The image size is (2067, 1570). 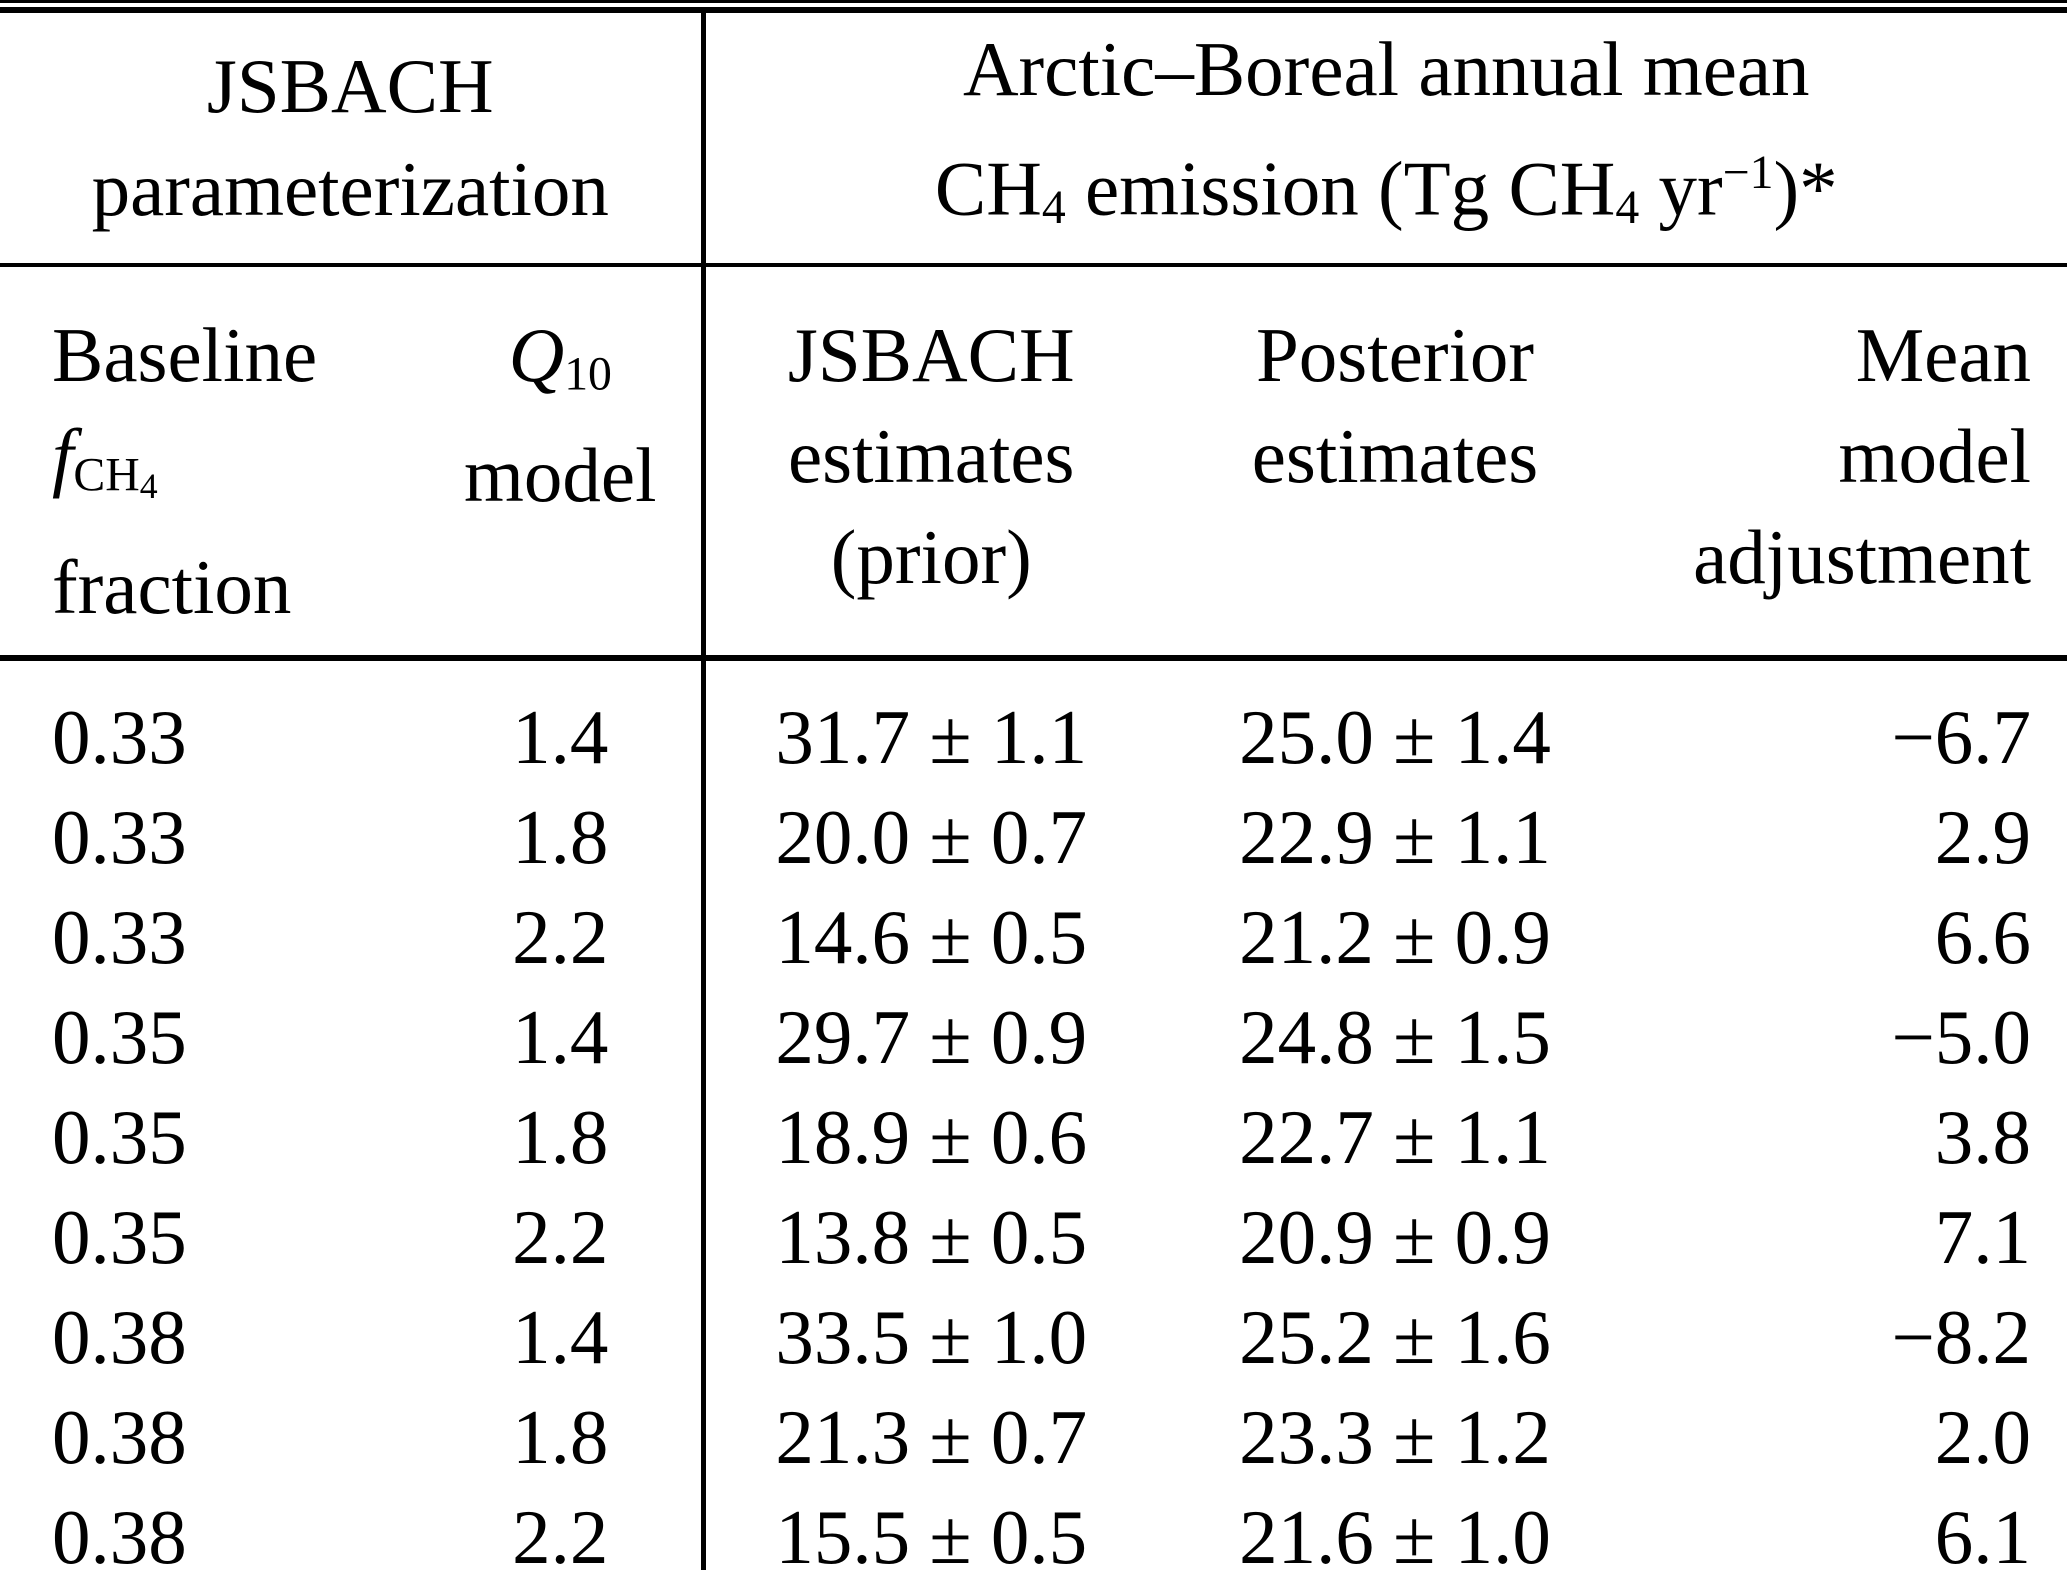 I want to click on table-row: 0.33 2.2 14.6 ± 0.5 21.2 ± 0.9 6.6, so click(x=1033, y=937).